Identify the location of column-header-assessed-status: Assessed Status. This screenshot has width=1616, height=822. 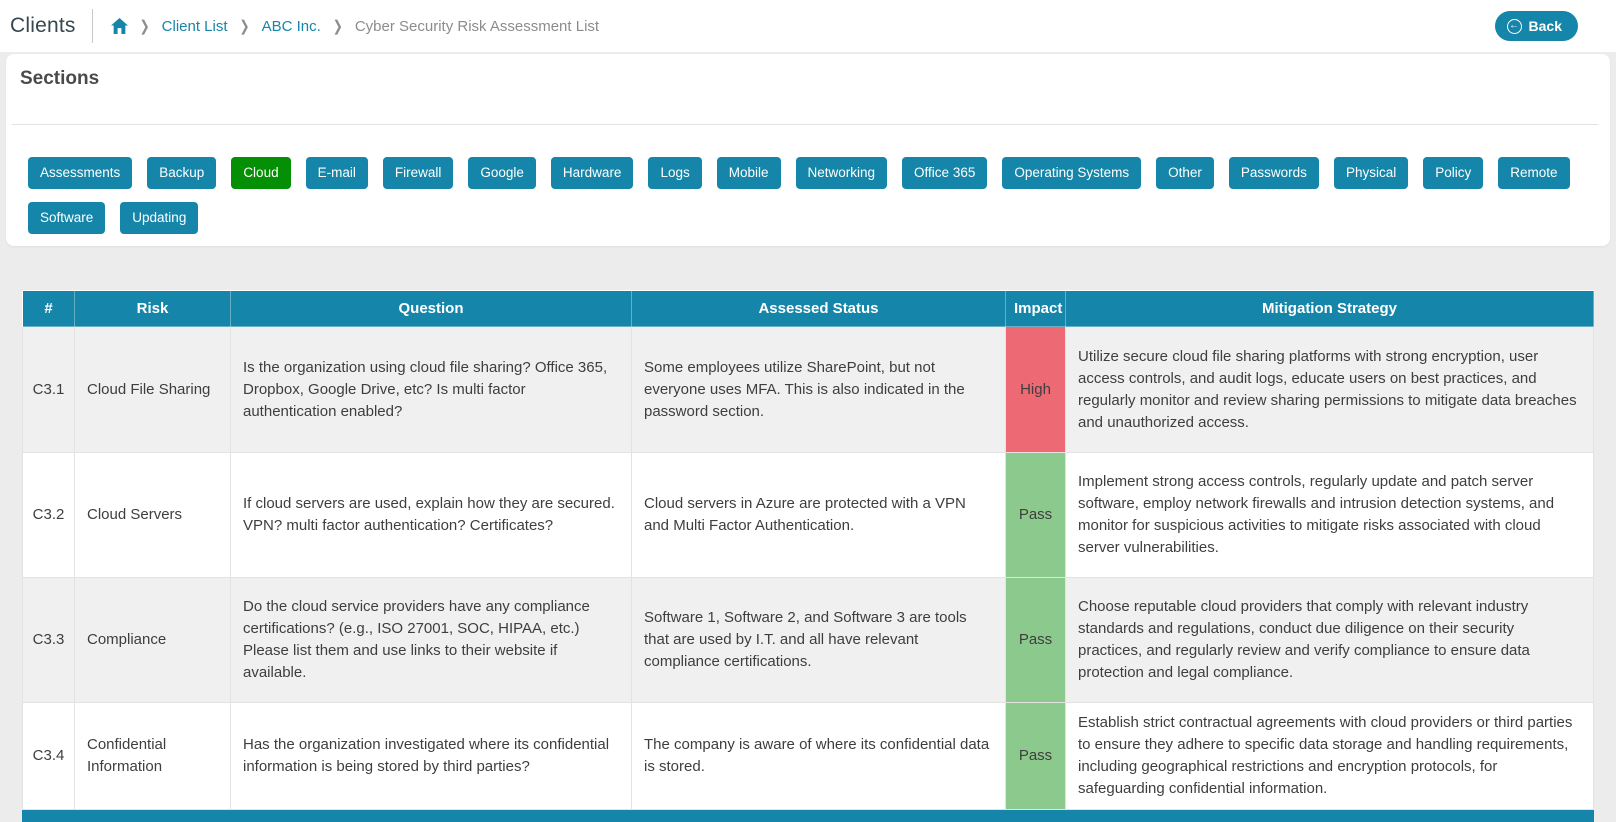
(818, 309).